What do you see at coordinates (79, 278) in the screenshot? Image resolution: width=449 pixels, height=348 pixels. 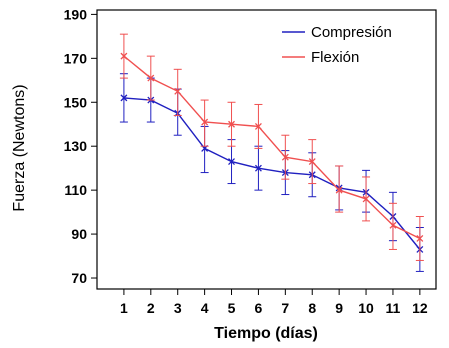 I see `y-tick-label: 70` at bounding box center [79, 278].